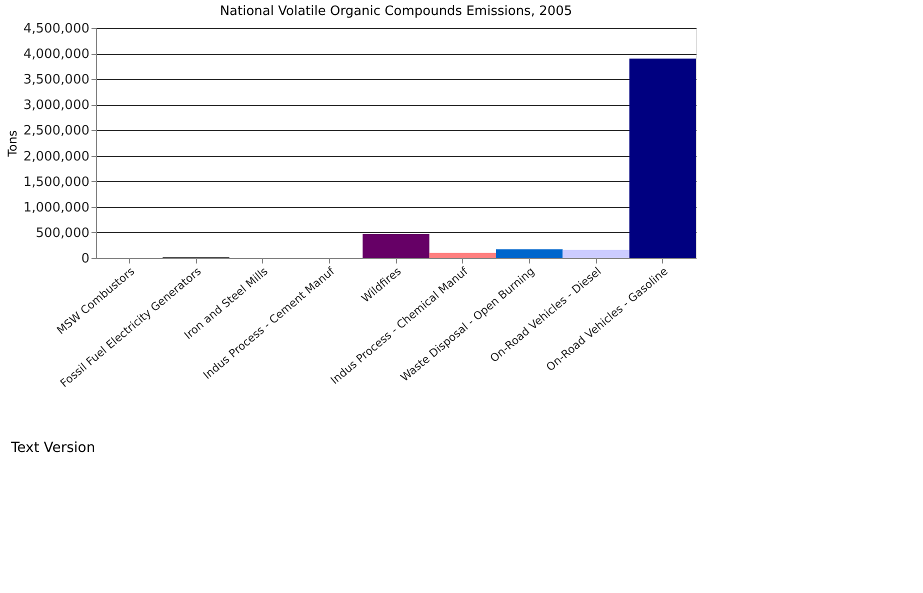 This screenshot has width=923, height=593. What do you see at coordinates (56, 54) in the screenshot?
I see `y-tick-label: 4,000,000` at bounding box center [56, 54].